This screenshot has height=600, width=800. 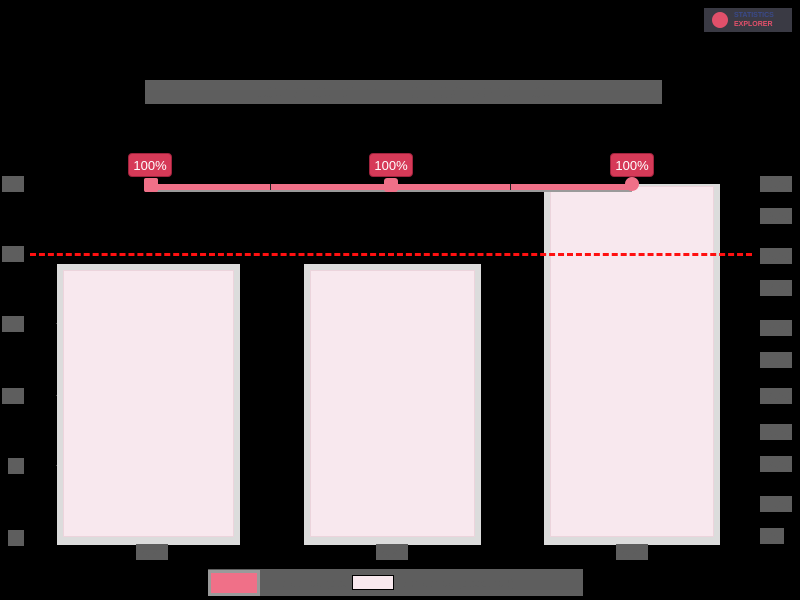 I want to click on legend-swatch-line, so click(x=234, y=582).